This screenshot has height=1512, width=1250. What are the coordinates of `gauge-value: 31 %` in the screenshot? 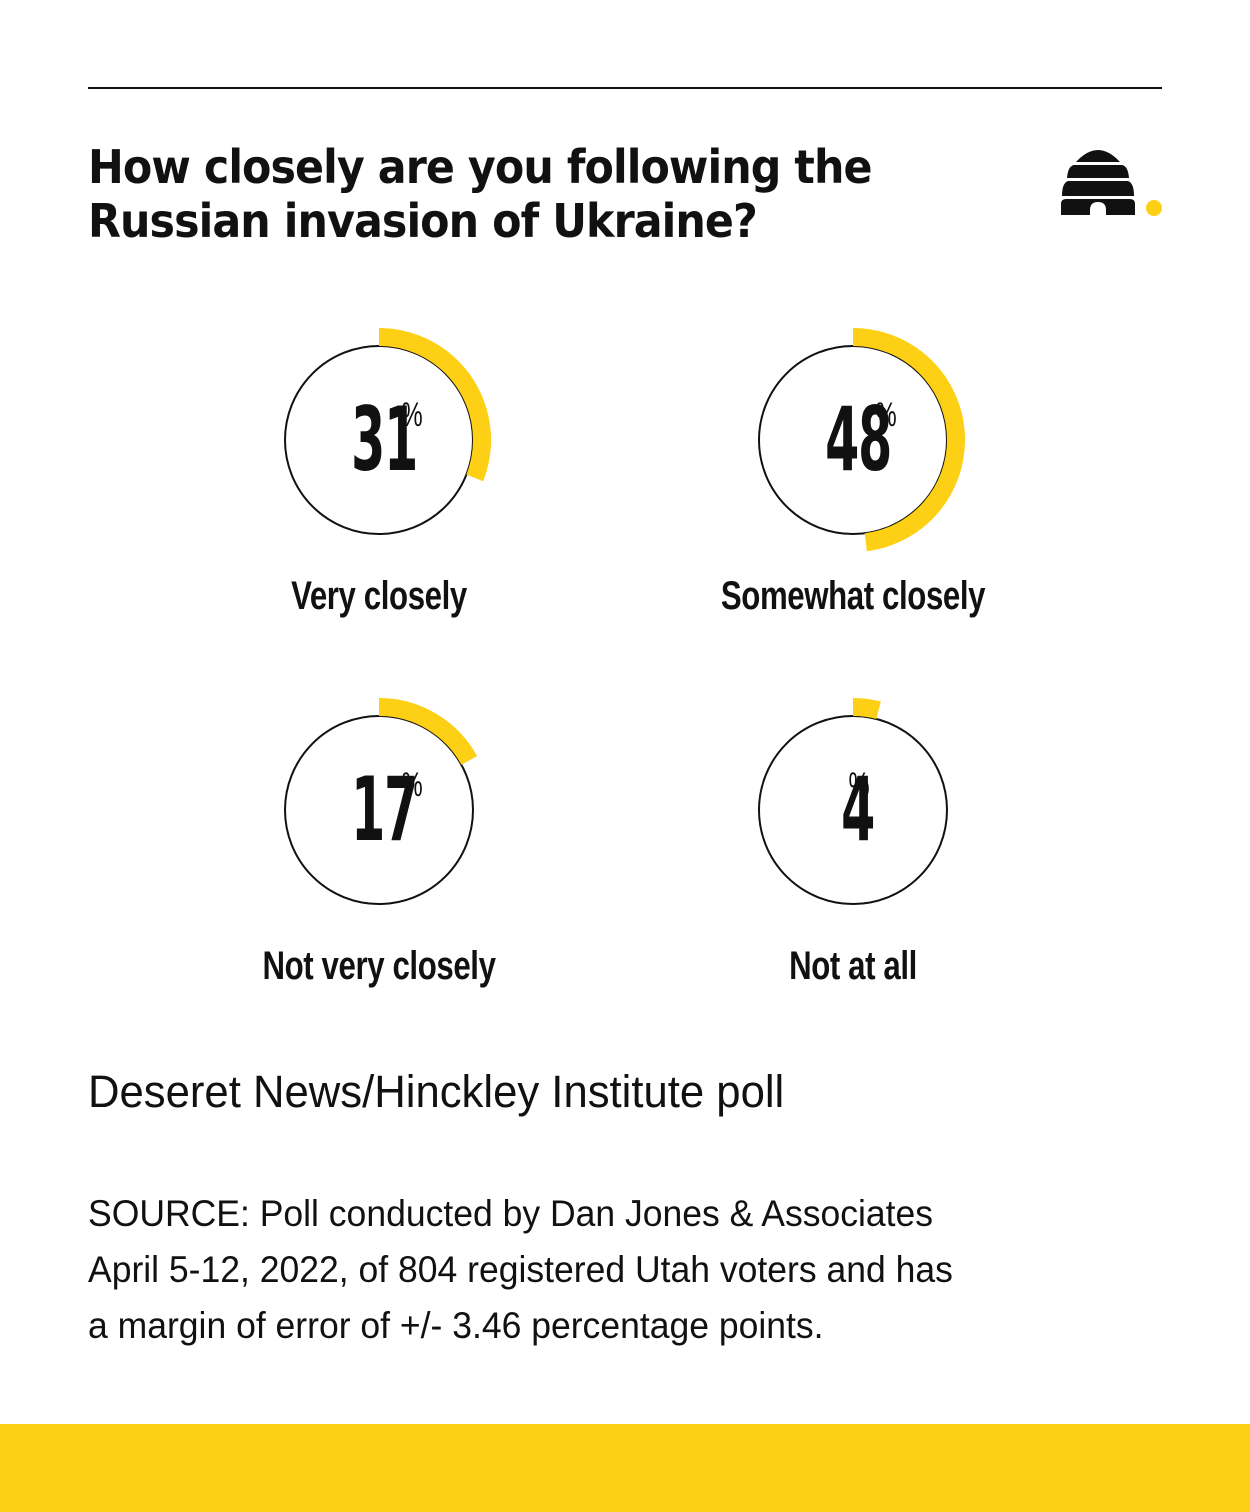 It's located at (379, 440).